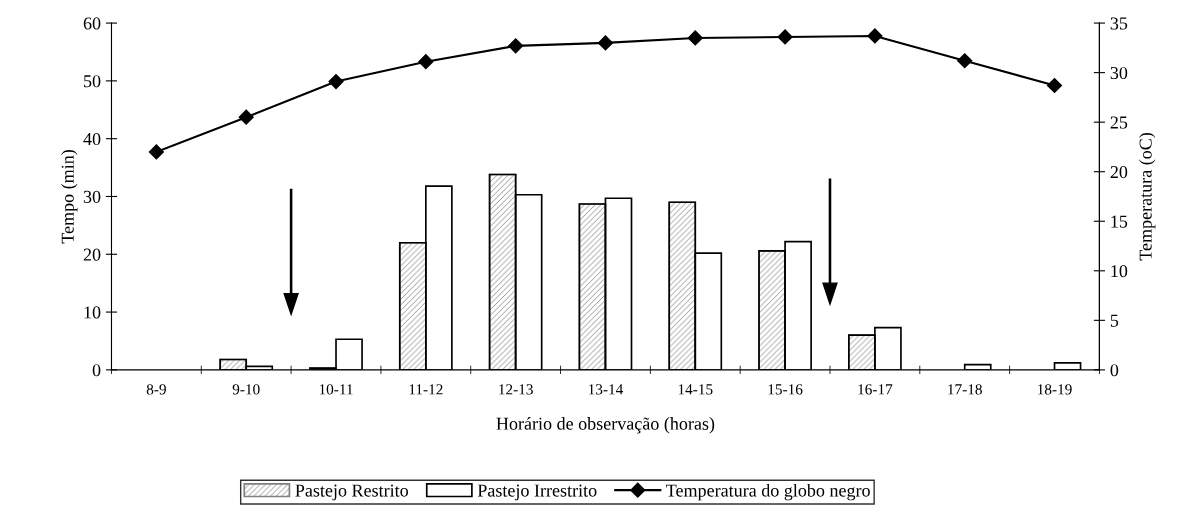 Image resolution: width=1186 pixels, height=513 pixels. Describe the element at coordinates (92, 81) in the screenshot. I see `y-tick-label: 50` at that location.